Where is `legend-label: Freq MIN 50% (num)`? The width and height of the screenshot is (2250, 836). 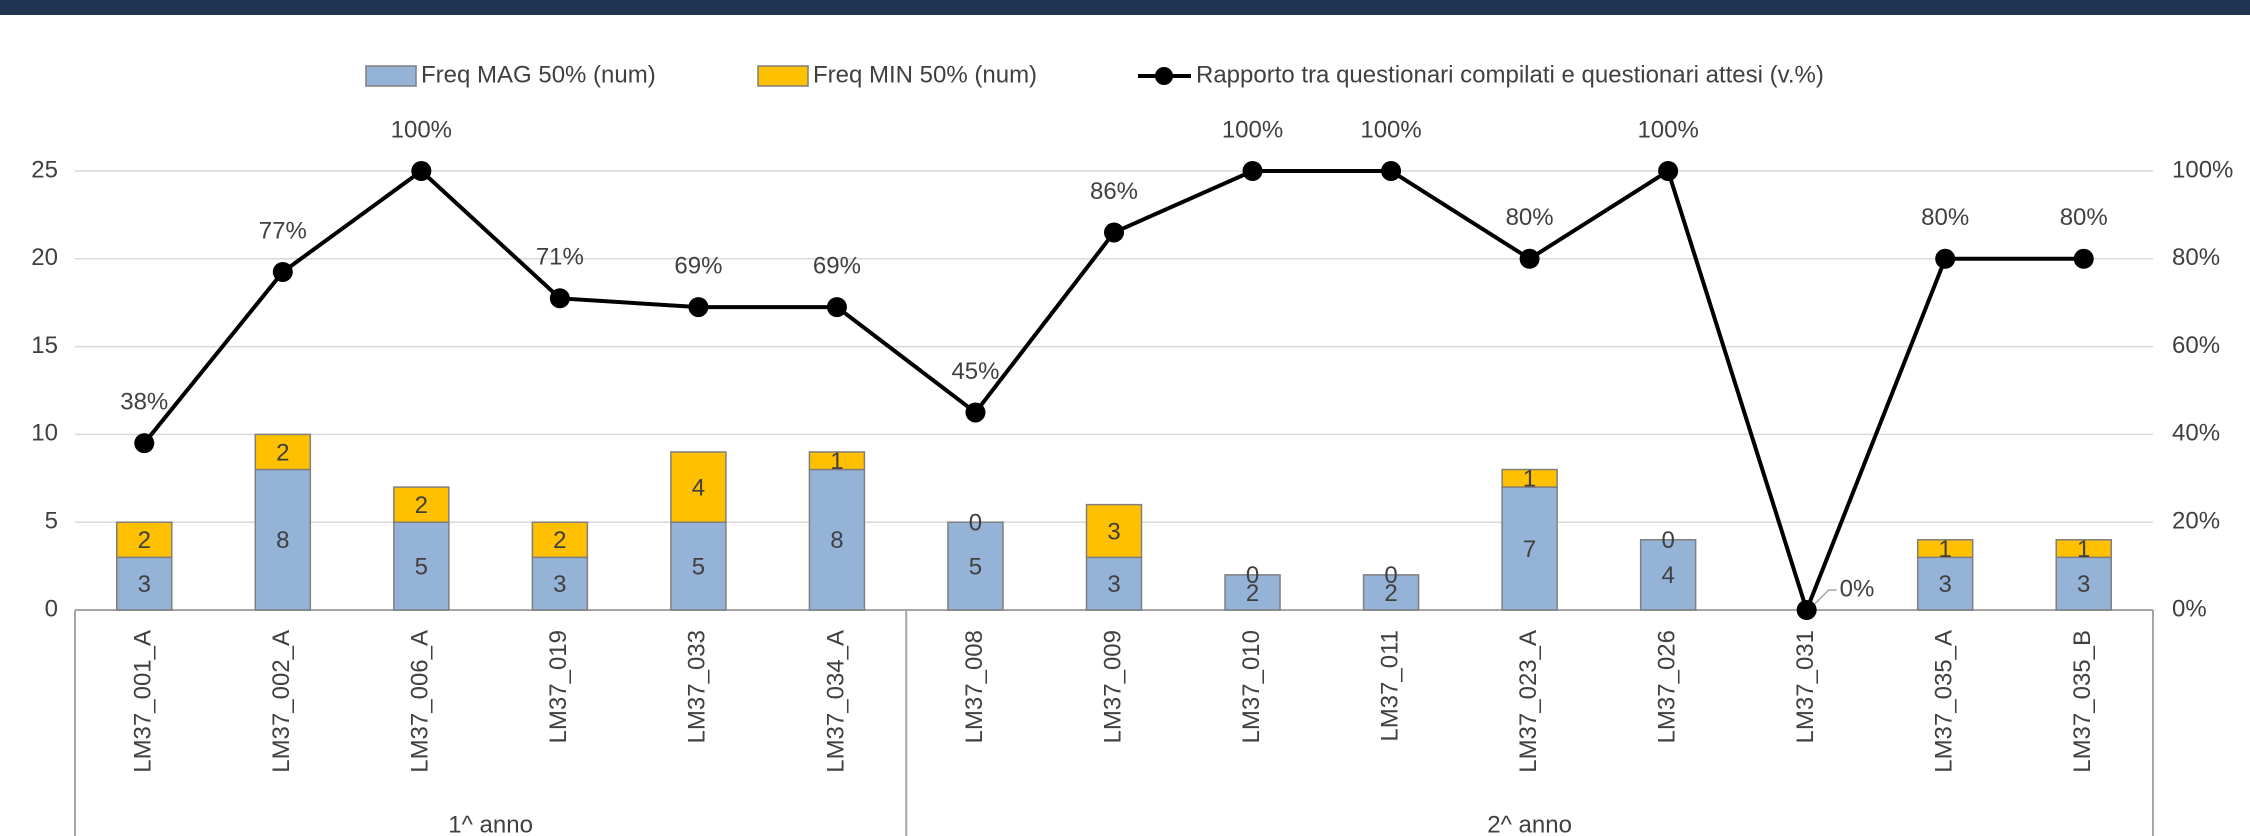
legend-label: Freq MIN 50% (num) is located at coordinates (925, 74).